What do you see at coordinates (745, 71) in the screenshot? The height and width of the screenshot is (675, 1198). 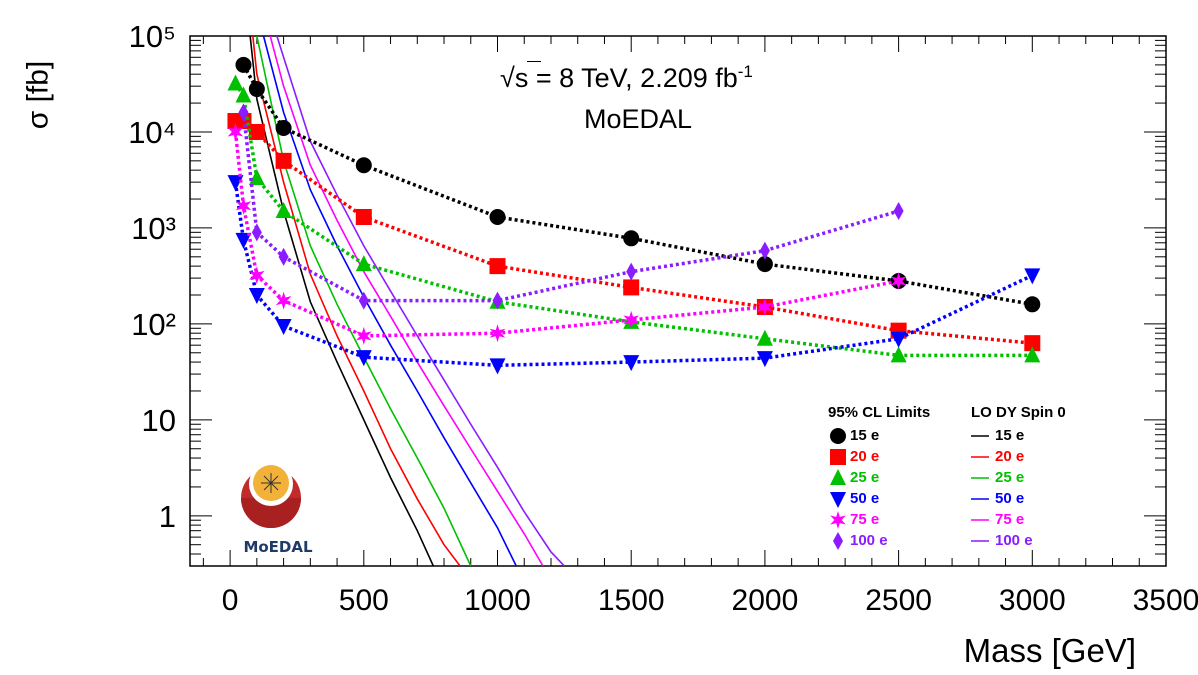 I see `lumi-exponent: -1` at bounding box center [745, 71].